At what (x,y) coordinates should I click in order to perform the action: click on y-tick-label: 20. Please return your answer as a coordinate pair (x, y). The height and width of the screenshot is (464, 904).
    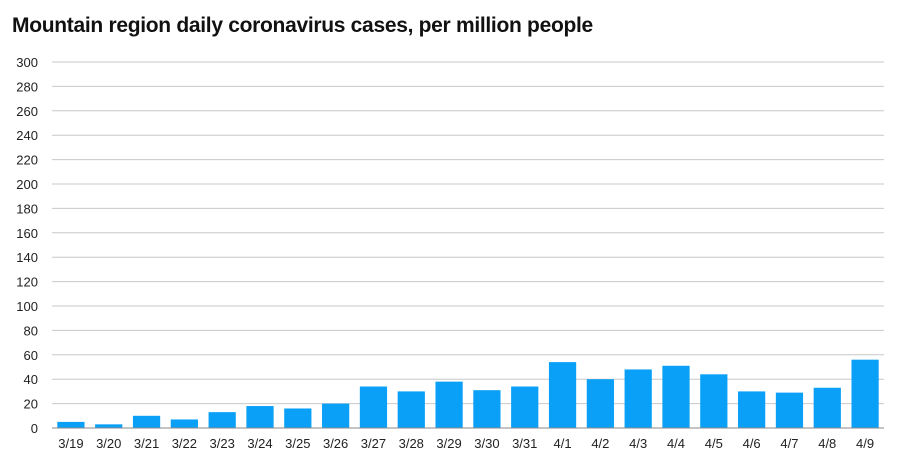
    Looking at the image, I should click on (31, 404).